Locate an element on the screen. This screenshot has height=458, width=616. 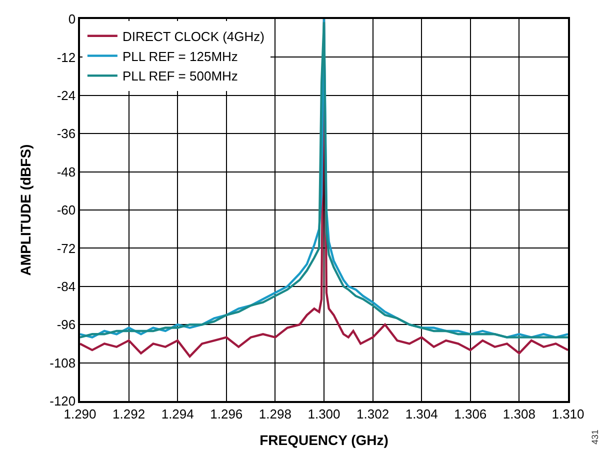
x-tick-label: 1.308 is located at coordinates (519, 414).